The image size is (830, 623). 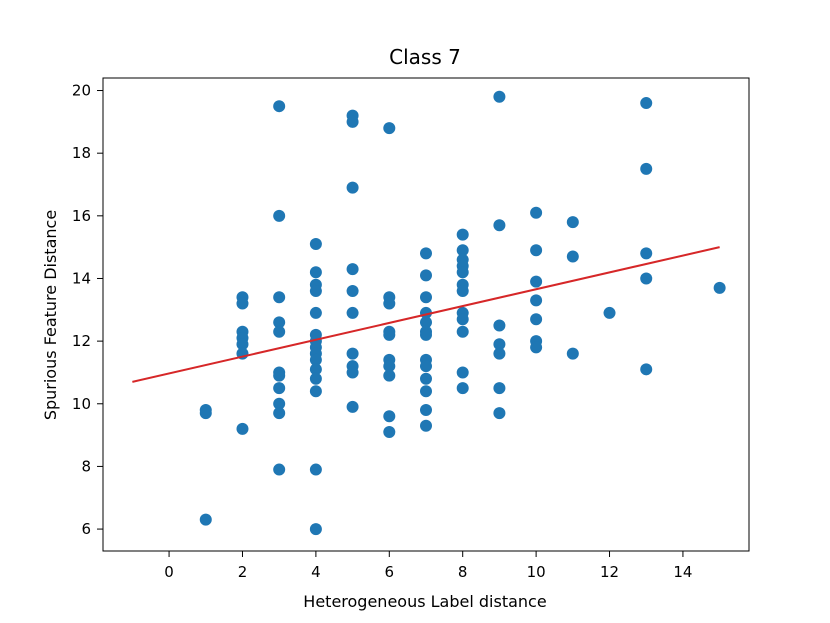 I want to click on chart-title: Class 7, so click(x=425, y=57).